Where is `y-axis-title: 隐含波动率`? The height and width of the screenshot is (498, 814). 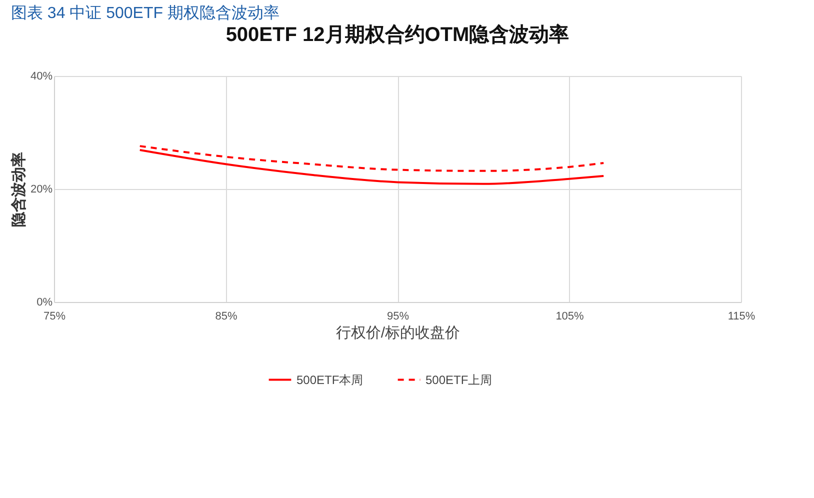
y-axis-title: 隐含波动率 is located at coordinates (18, 189).